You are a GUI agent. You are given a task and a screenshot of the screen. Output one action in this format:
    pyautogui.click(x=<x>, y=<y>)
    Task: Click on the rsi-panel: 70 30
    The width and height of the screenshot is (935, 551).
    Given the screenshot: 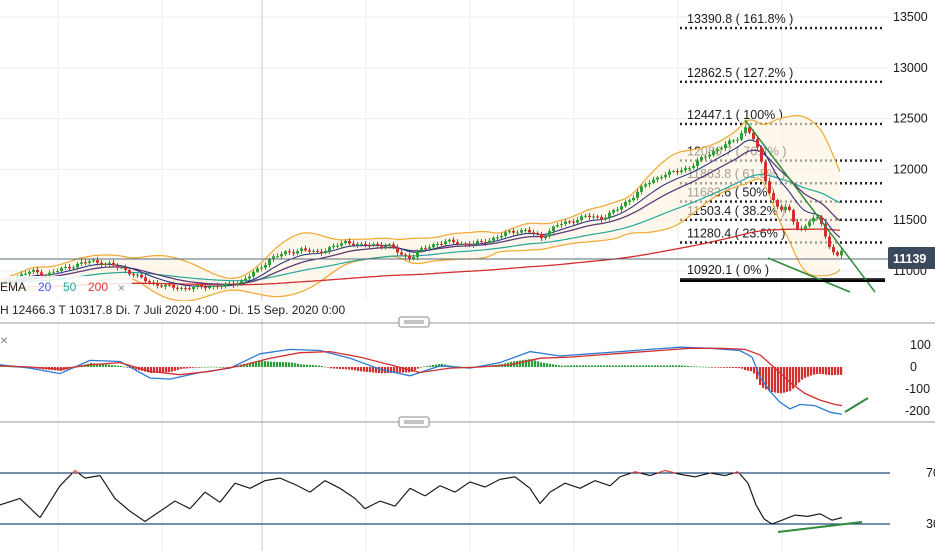 What is the action you would take?
    pyautogui.click(x=467, y=499)
    